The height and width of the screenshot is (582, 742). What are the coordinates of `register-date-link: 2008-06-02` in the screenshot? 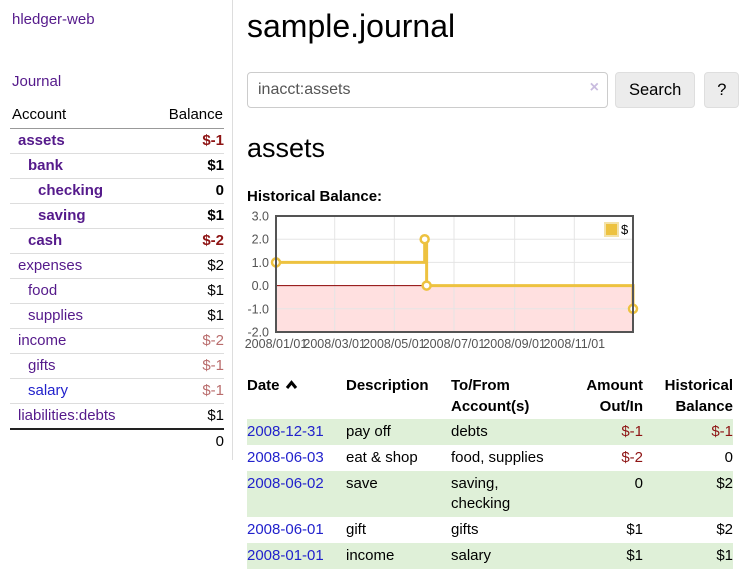 It's located at (285, 484).